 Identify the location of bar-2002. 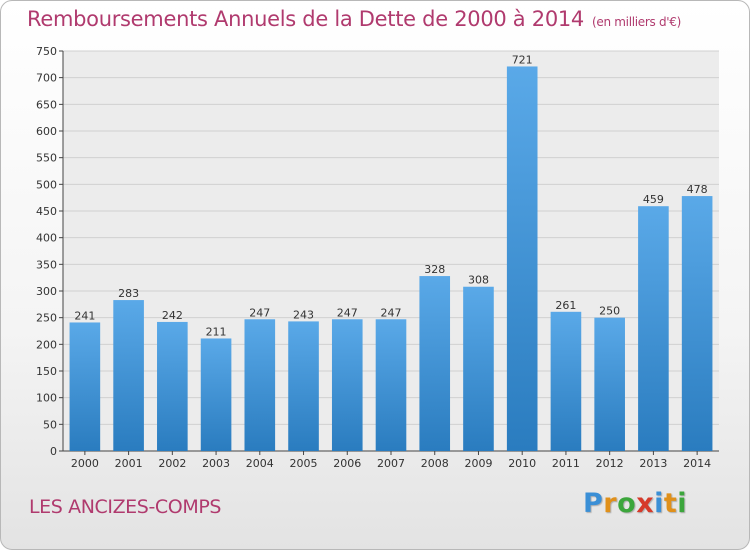
(172, 386).